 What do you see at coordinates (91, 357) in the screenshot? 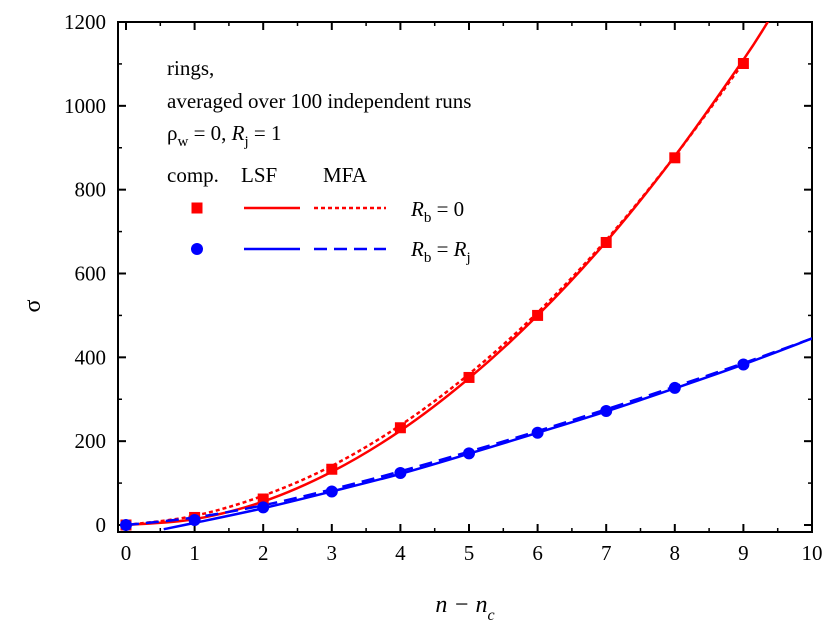
I see `y-tick-label: 400` at bounding box center [91, 357].